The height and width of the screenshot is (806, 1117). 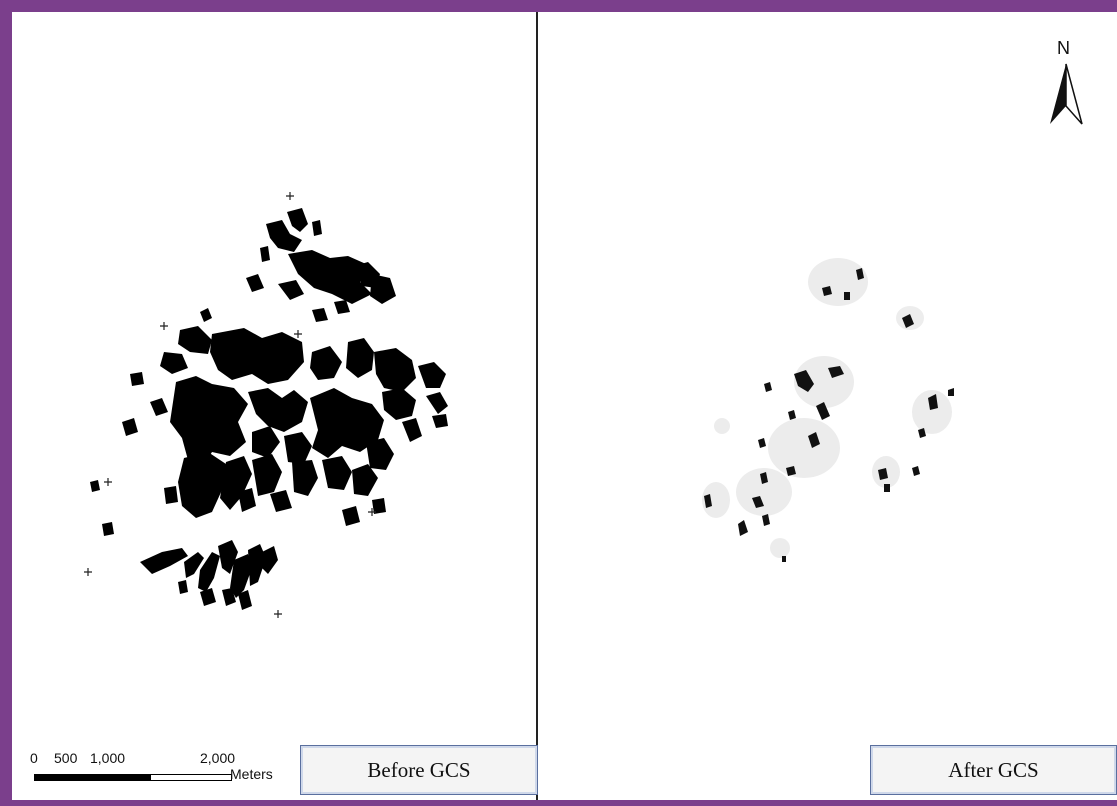 I want to click on after-faint-haze, so click(x=827, y=408).